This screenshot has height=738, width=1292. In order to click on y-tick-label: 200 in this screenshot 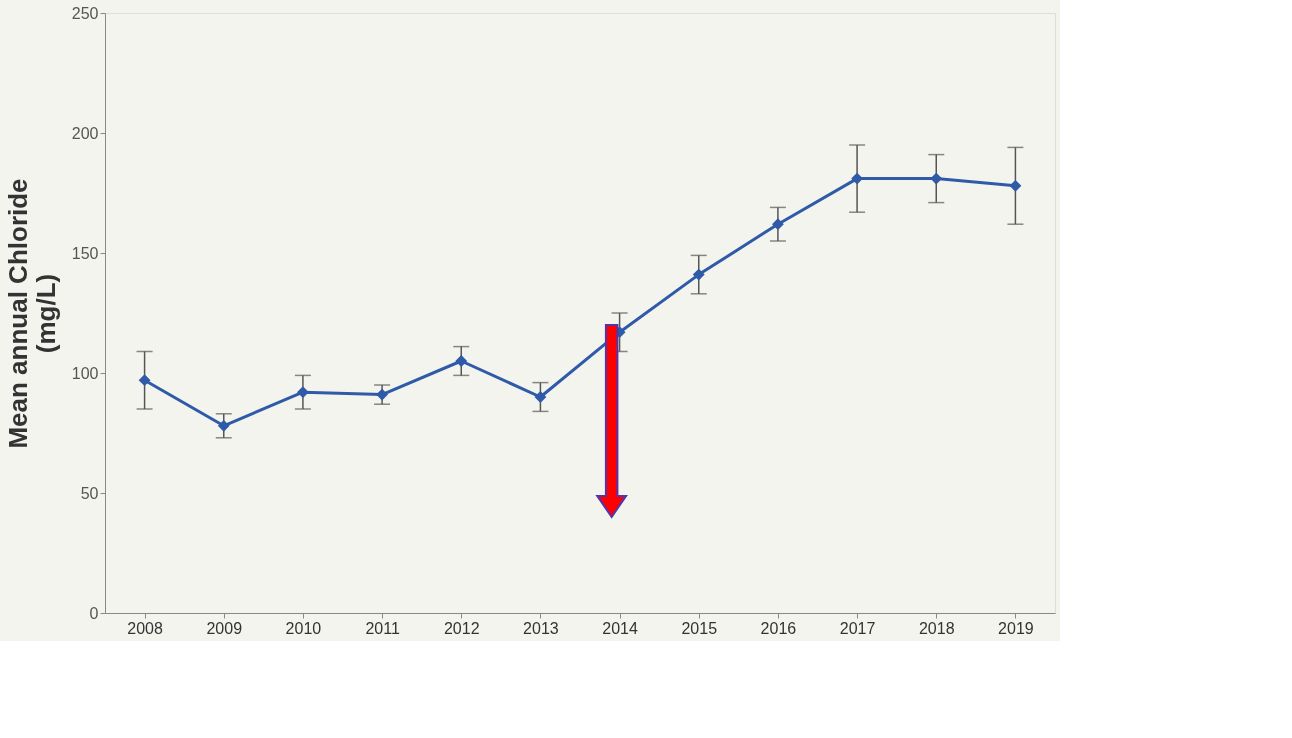, I will do `click(85, 133)`.